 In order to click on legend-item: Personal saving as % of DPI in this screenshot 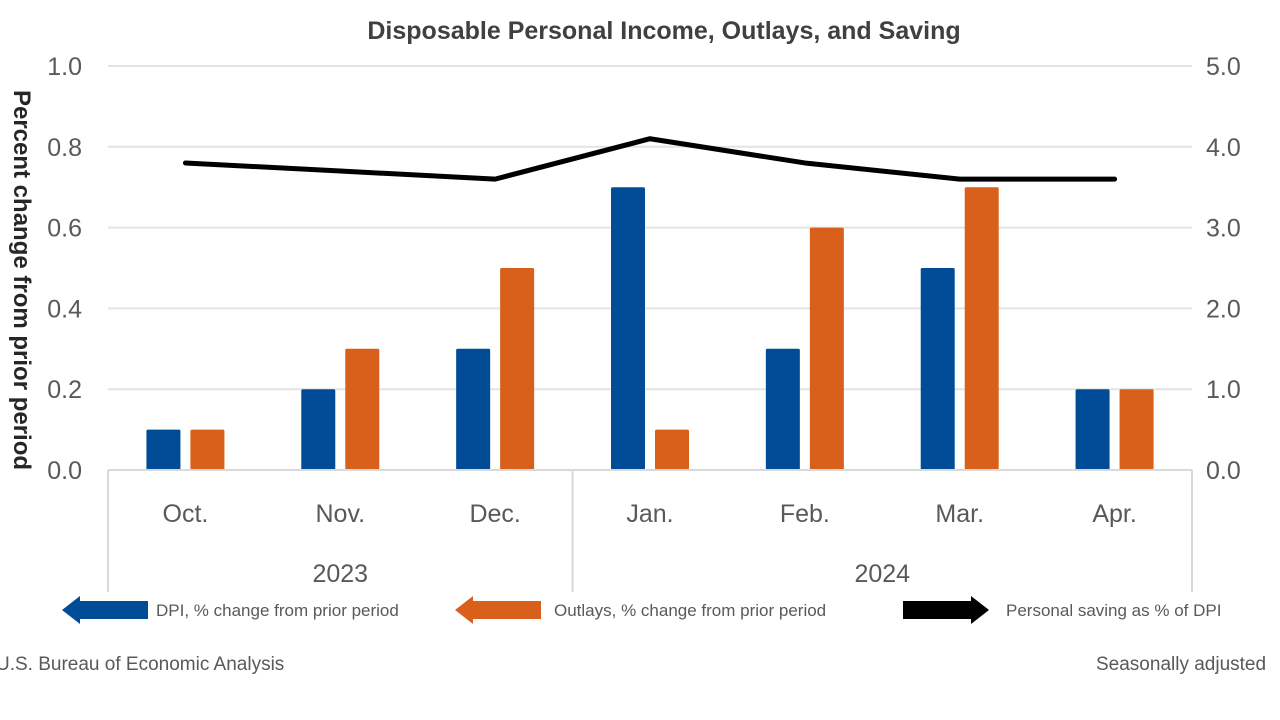, I will do `click(1062, 610)`.